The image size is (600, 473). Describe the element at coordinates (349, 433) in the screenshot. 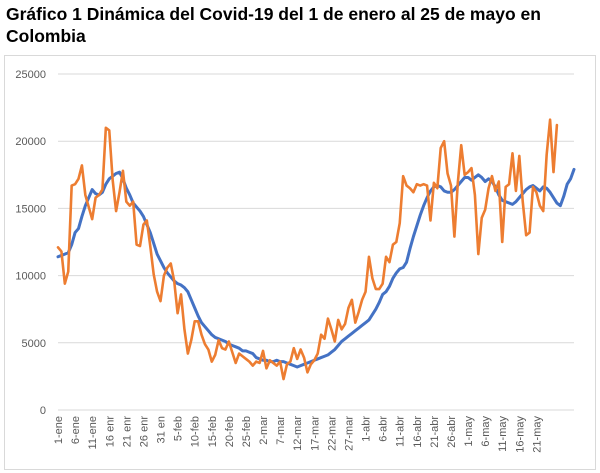

I see `x-tick-label: 27-mar` at that location.